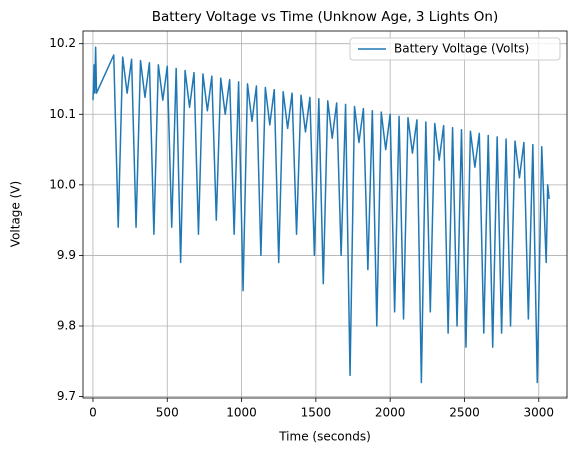 The height and width of the screenshot is (453, 576). I want to click on y-tick-label: 9.8, so click(66, 326).